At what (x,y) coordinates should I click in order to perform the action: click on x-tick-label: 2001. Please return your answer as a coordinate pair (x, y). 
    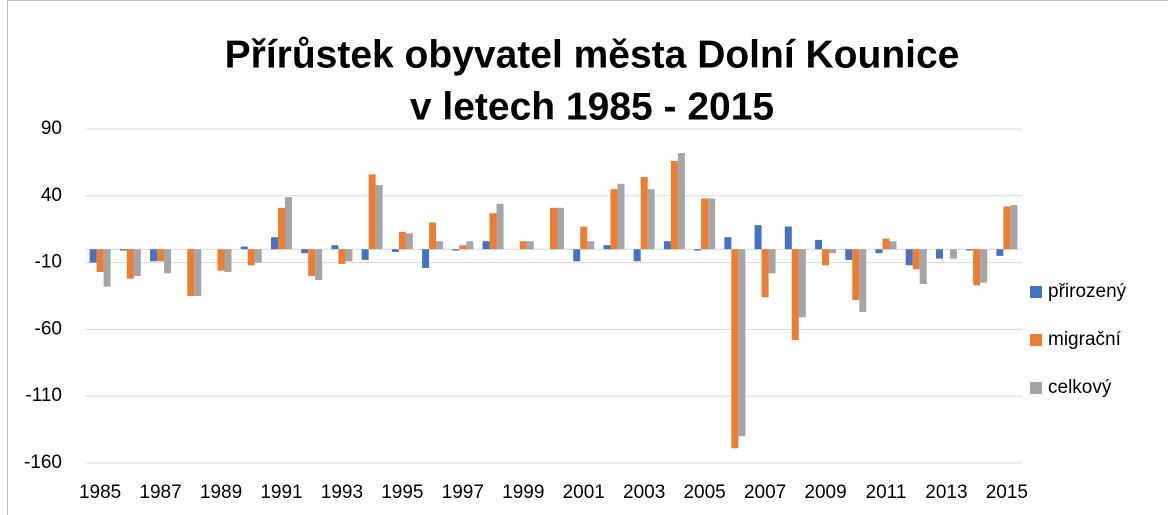
    Looking at the image, I should click on (584, 492).